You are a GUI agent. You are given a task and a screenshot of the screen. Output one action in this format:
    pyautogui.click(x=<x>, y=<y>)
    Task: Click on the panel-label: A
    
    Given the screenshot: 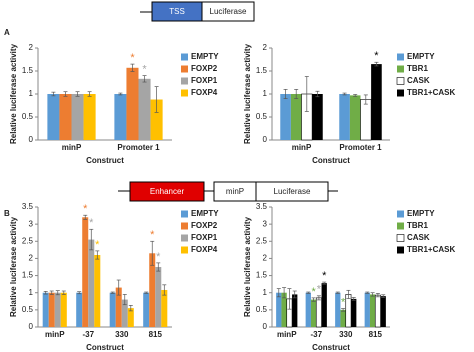 What is the action you would take?
    pyautogui.click(x=7, y=32)
    